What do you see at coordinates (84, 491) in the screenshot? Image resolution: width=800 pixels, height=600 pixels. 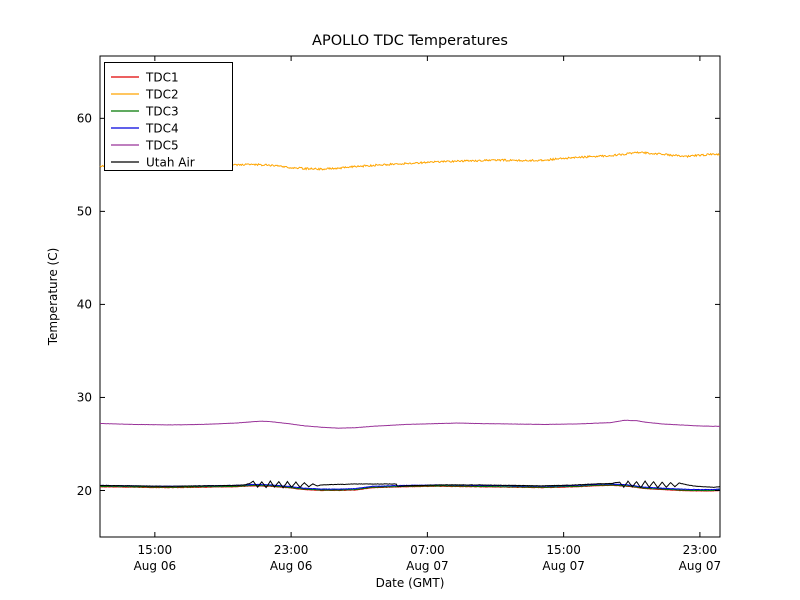 I see `y-tick-label: 20` at bounding box center [84, 491].